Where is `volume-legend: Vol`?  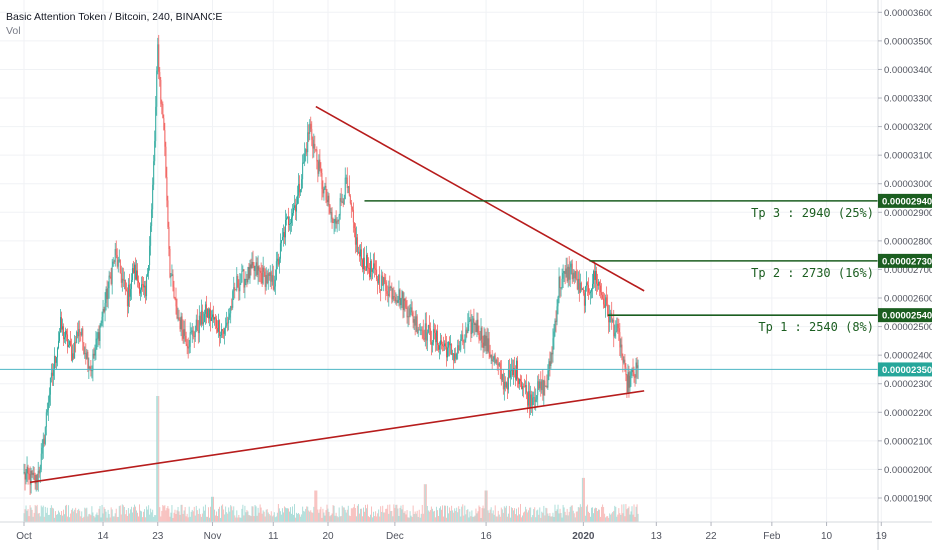
volume-legend: Vol is located at coordinates (13, 31).